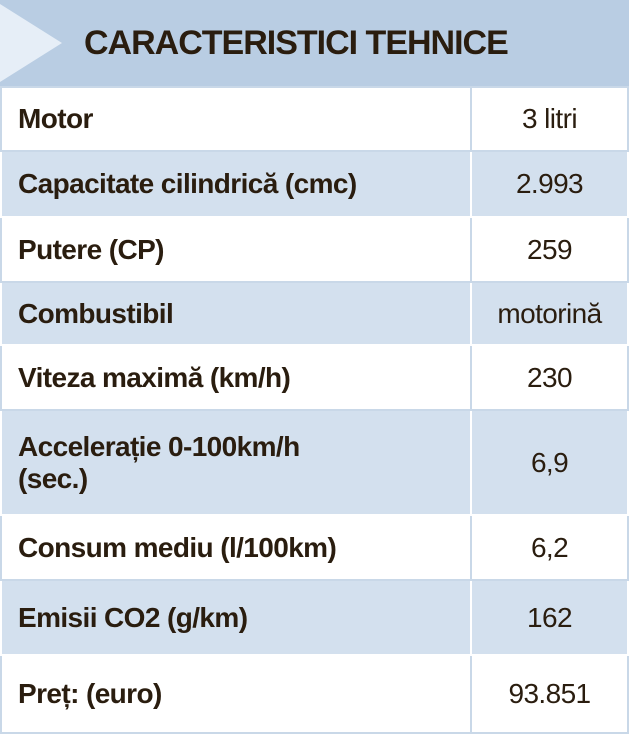 The height and width of the screenshot is (734, 629). I want to click on spec-value: 2.993, so click(549, 184).